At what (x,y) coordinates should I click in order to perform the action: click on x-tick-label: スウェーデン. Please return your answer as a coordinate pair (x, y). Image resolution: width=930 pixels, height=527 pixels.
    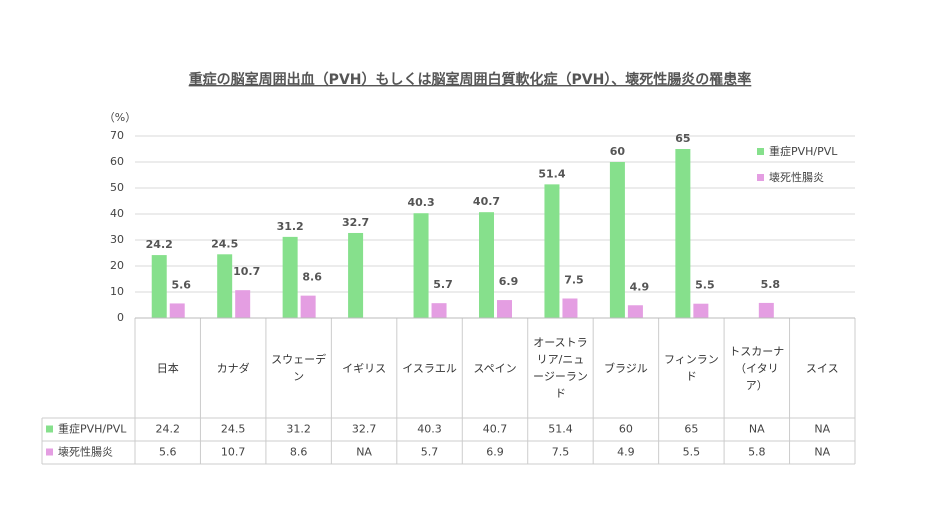
    Looking at the image, I should click on (299, 368).